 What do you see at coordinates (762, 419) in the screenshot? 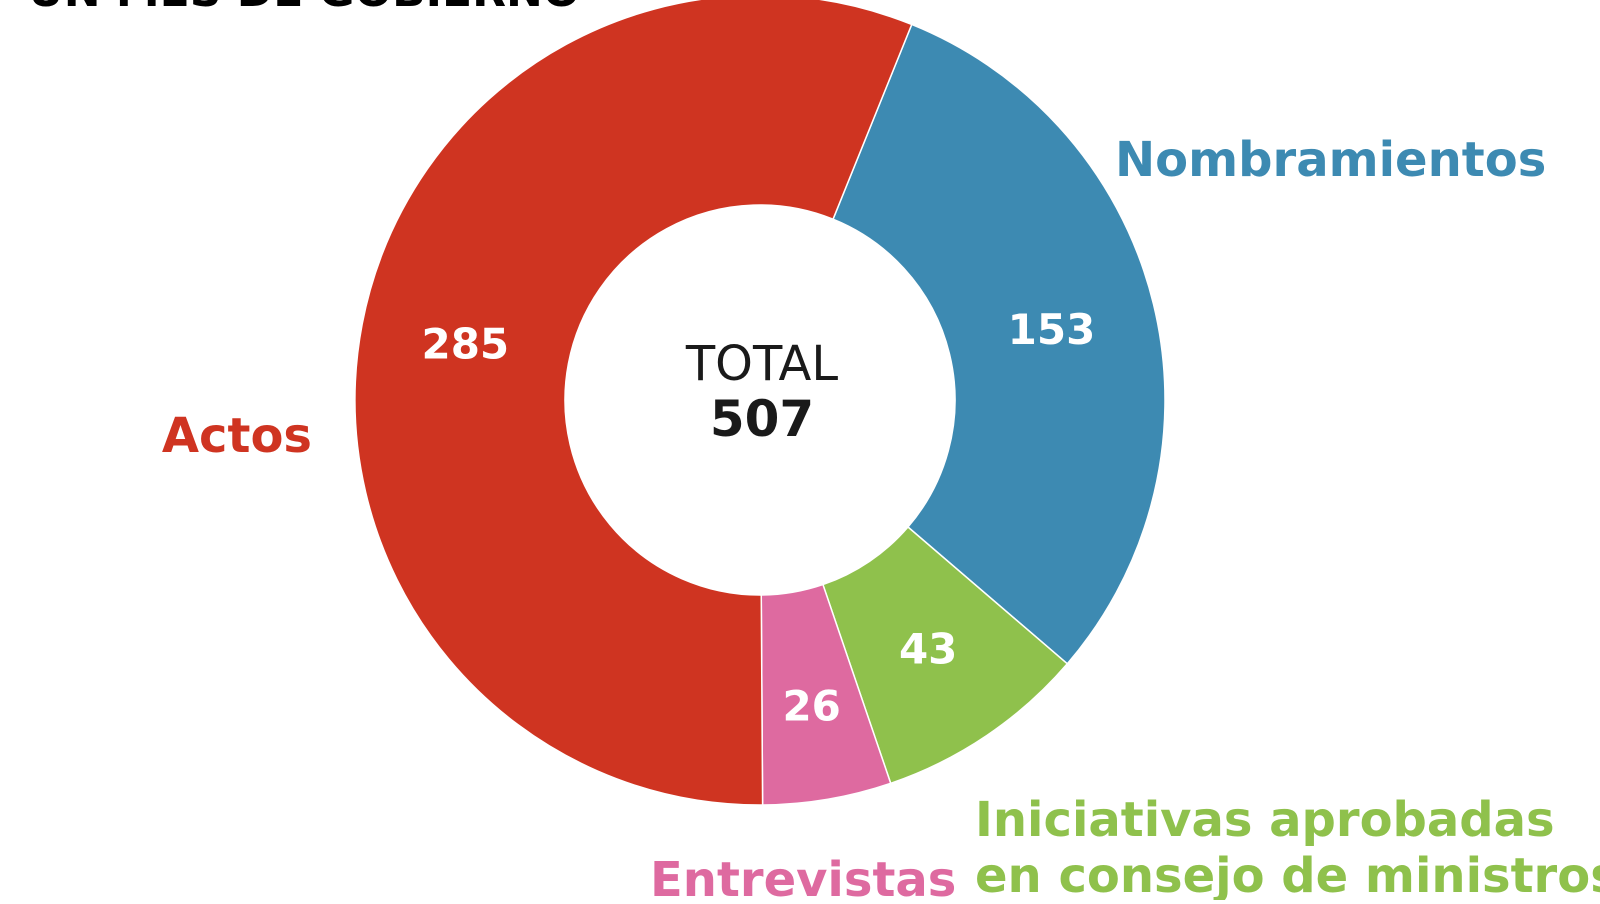
I see `total-value: 507` at bounding box center [762, 419].